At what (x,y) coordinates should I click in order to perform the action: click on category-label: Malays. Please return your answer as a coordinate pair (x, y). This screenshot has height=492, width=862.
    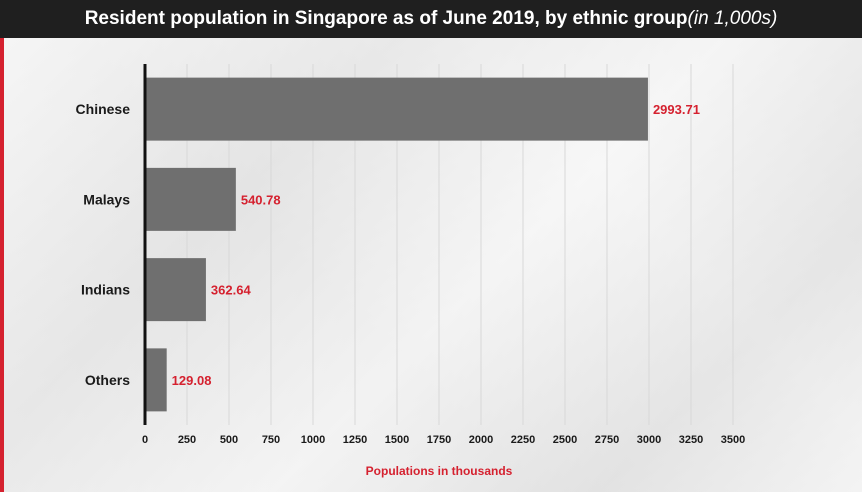
    Looking at the image, I should click on (106, 199).